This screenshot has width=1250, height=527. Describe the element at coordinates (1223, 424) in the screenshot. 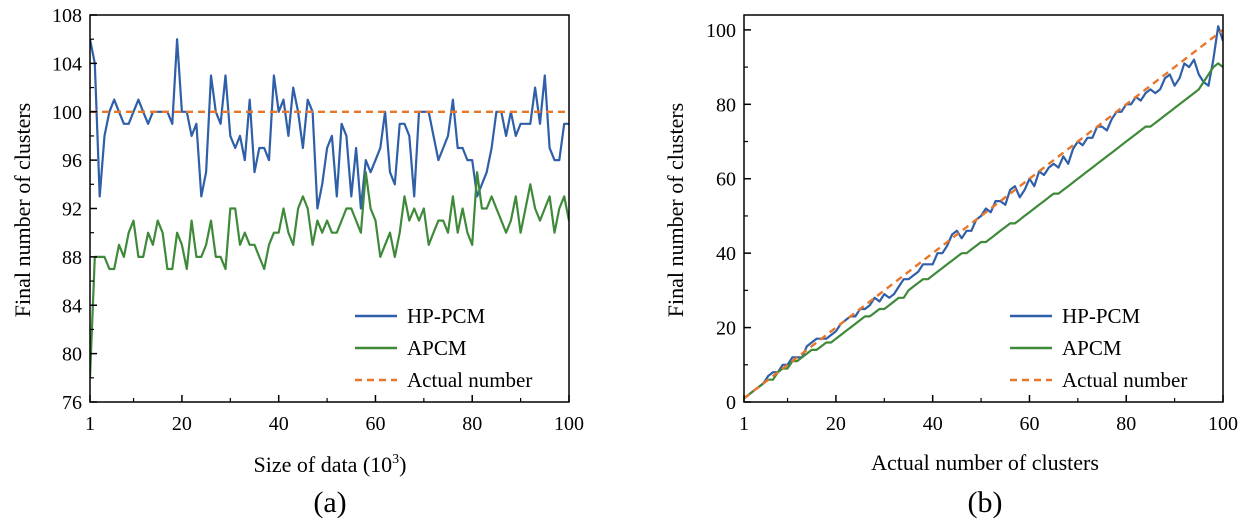

I see `panel-b-x-tick-label: 100` at that location.